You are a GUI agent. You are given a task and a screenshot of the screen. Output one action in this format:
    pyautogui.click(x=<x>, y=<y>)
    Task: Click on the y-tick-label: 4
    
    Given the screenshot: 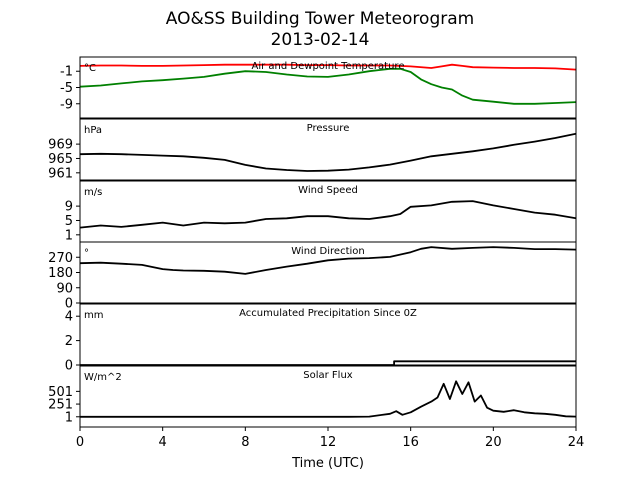 What is the action you would take?
    pyautogui.click(x=69, y=317)
    